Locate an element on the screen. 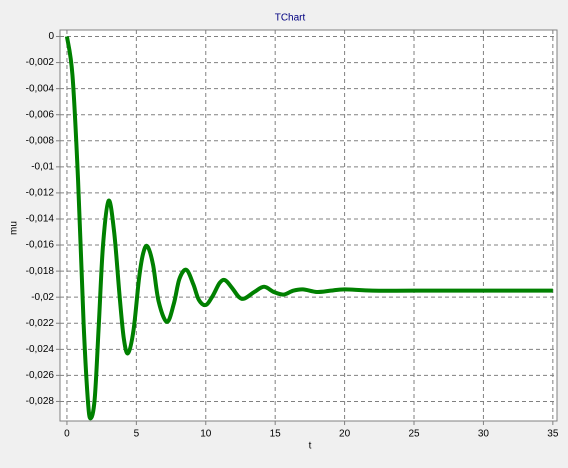 The width and height of the screenshot is (568, 468). y-tick-label: 0 is located at coordinates (51, 36).